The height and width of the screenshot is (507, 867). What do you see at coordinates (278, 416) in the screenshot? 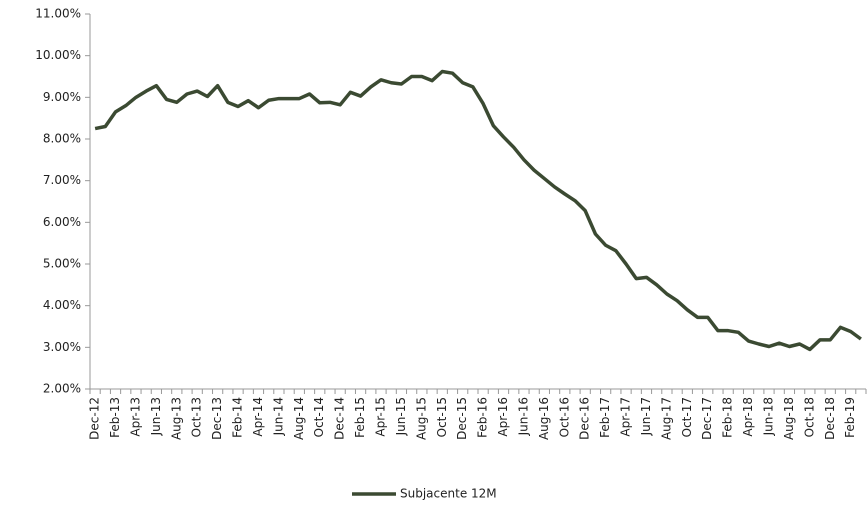
I see `x-tick-label: Jun-14` at bounding box center [278, 416].